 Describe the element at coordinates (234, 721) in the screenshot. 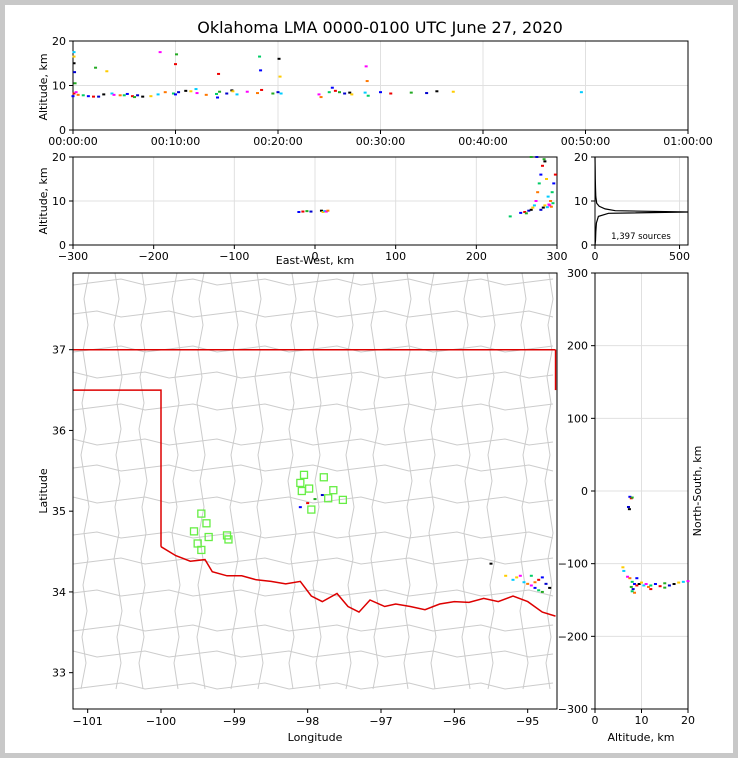

I see `x-tick-label: −99` at that location.